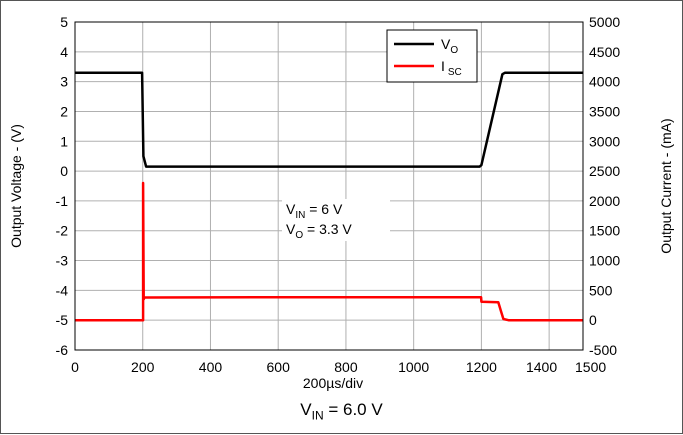 Image resolution: width=683 pixels, height=435 pixels. Describe the element at coordinates (449, 46) in the screenshot. I see `legend-entry: VO` at that location.